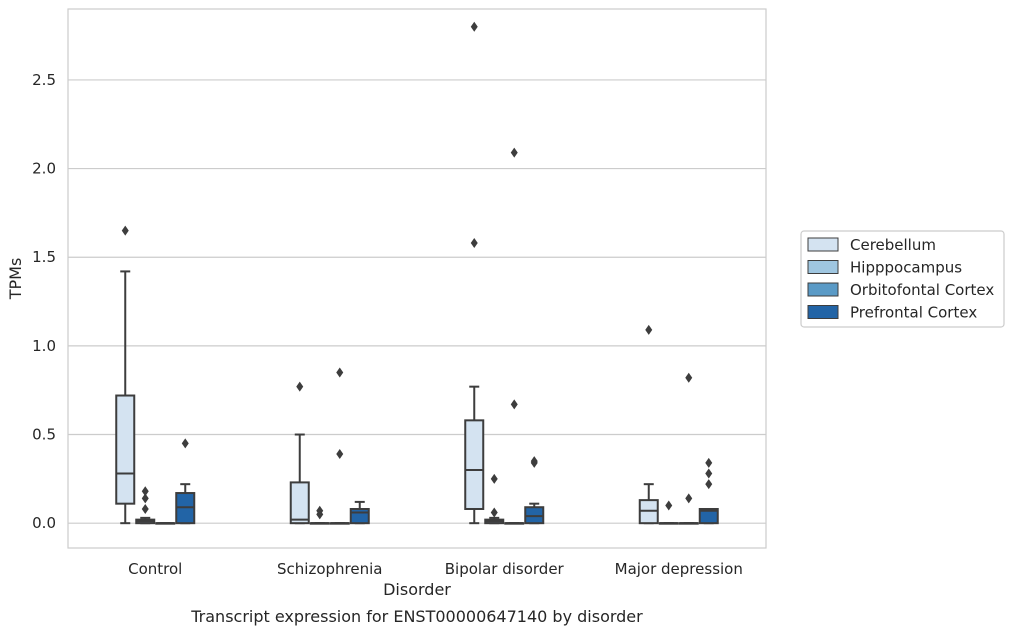 The width and height of the screenshot is (1014, 634). What do you see at coordinates (505, 569) in the screenshot?
I see `x-tick-label: Bipolar disorder` at bounding box center [505, 569].